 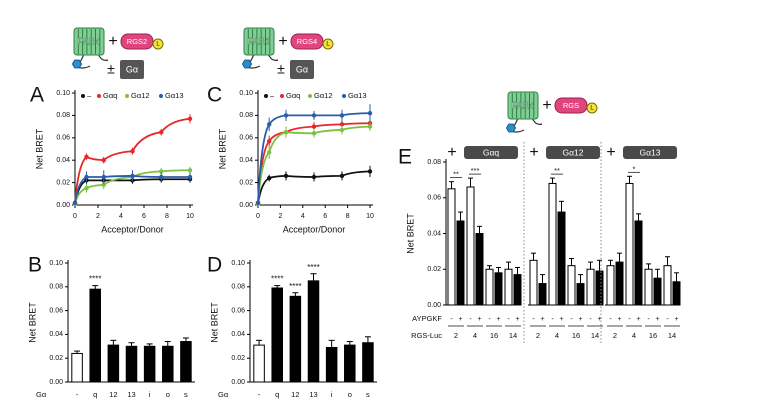 I want to click on legend-label: Gα13, so click(x=174, y=95).